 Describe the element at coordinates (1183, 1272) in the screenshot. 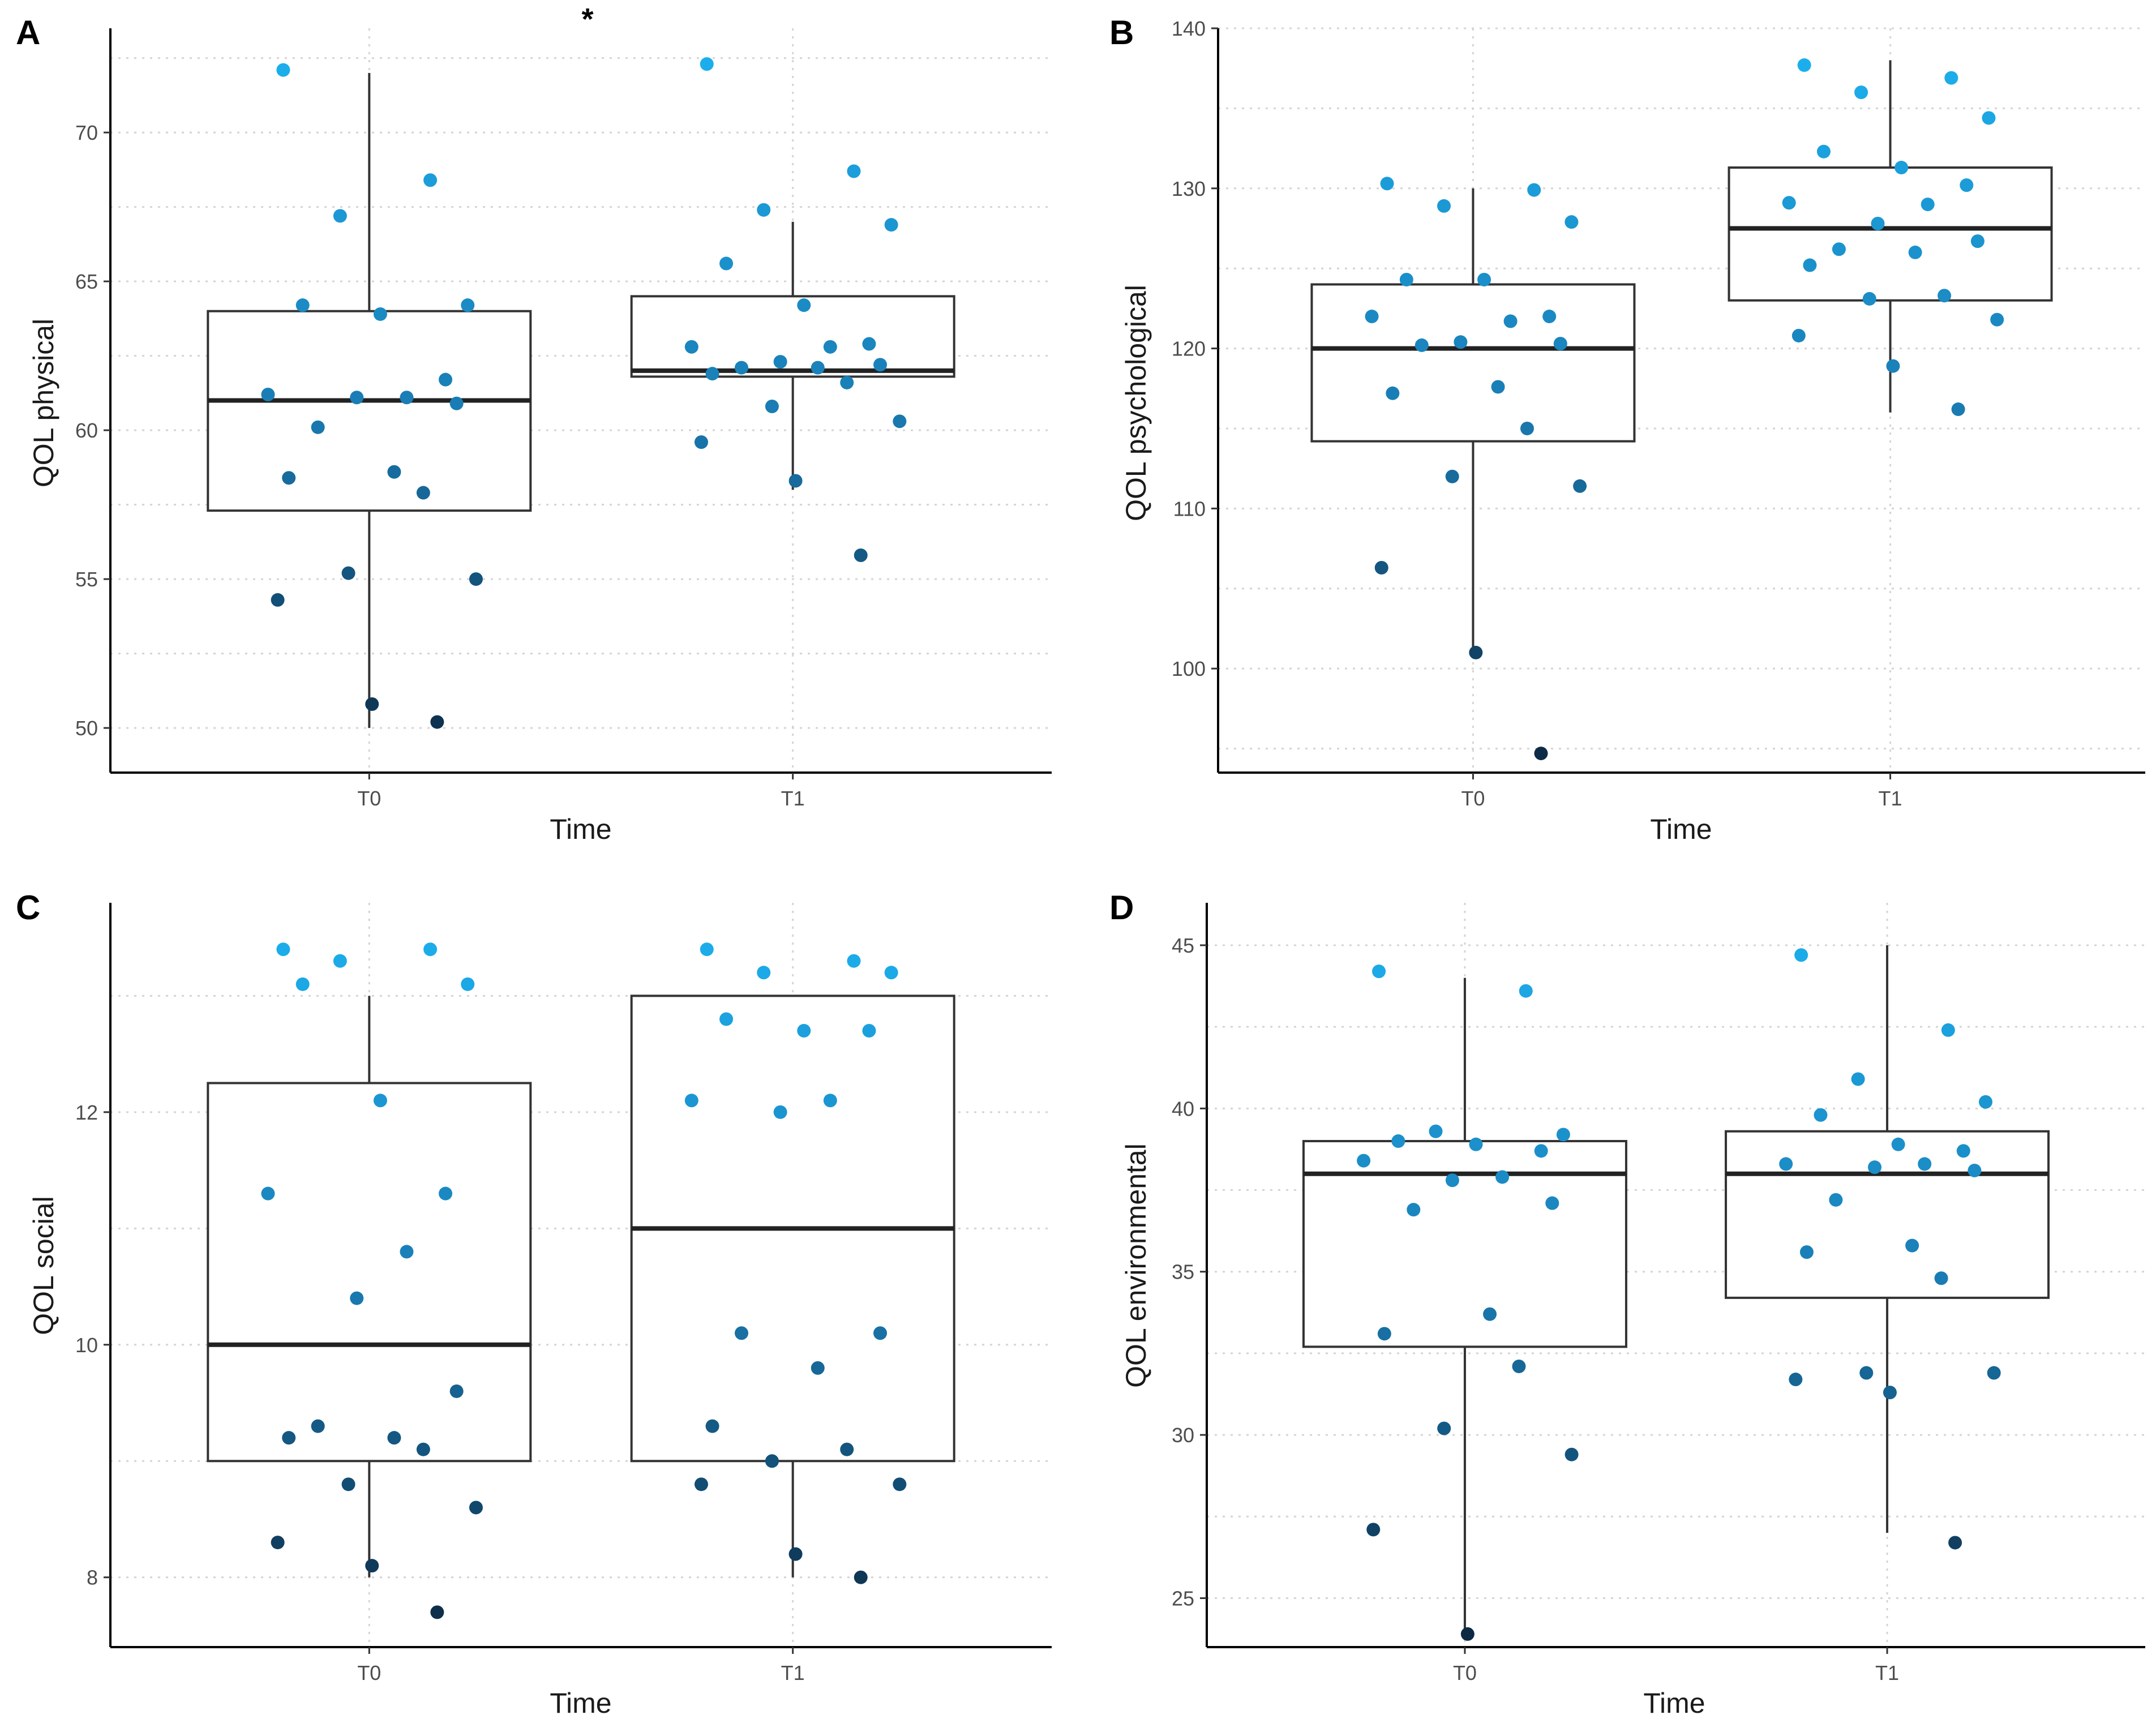

I see `y-tick-label: 35` at that location.